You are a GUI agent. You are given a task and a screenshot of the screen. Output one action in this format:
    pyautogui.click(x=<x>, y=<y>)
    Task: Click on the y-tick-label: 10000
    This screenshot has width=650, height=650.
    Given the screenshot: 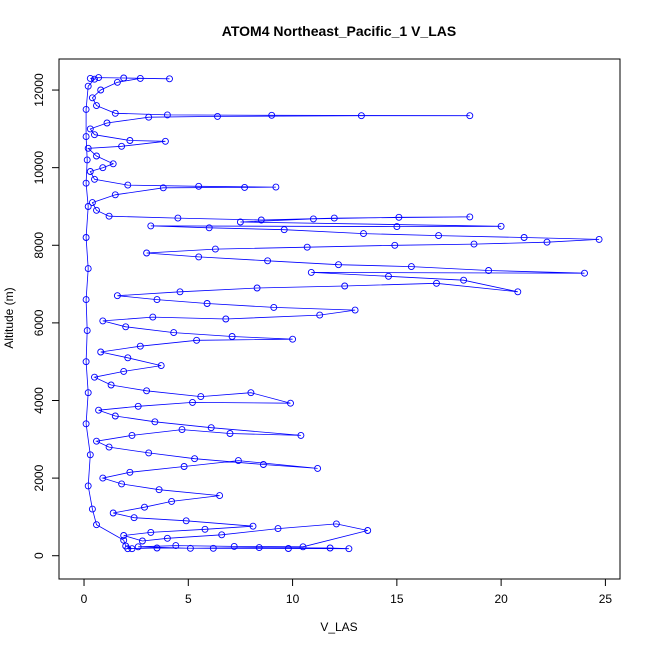 What is the action you would take?
    pyautogui.click(x=39, y=168)
    